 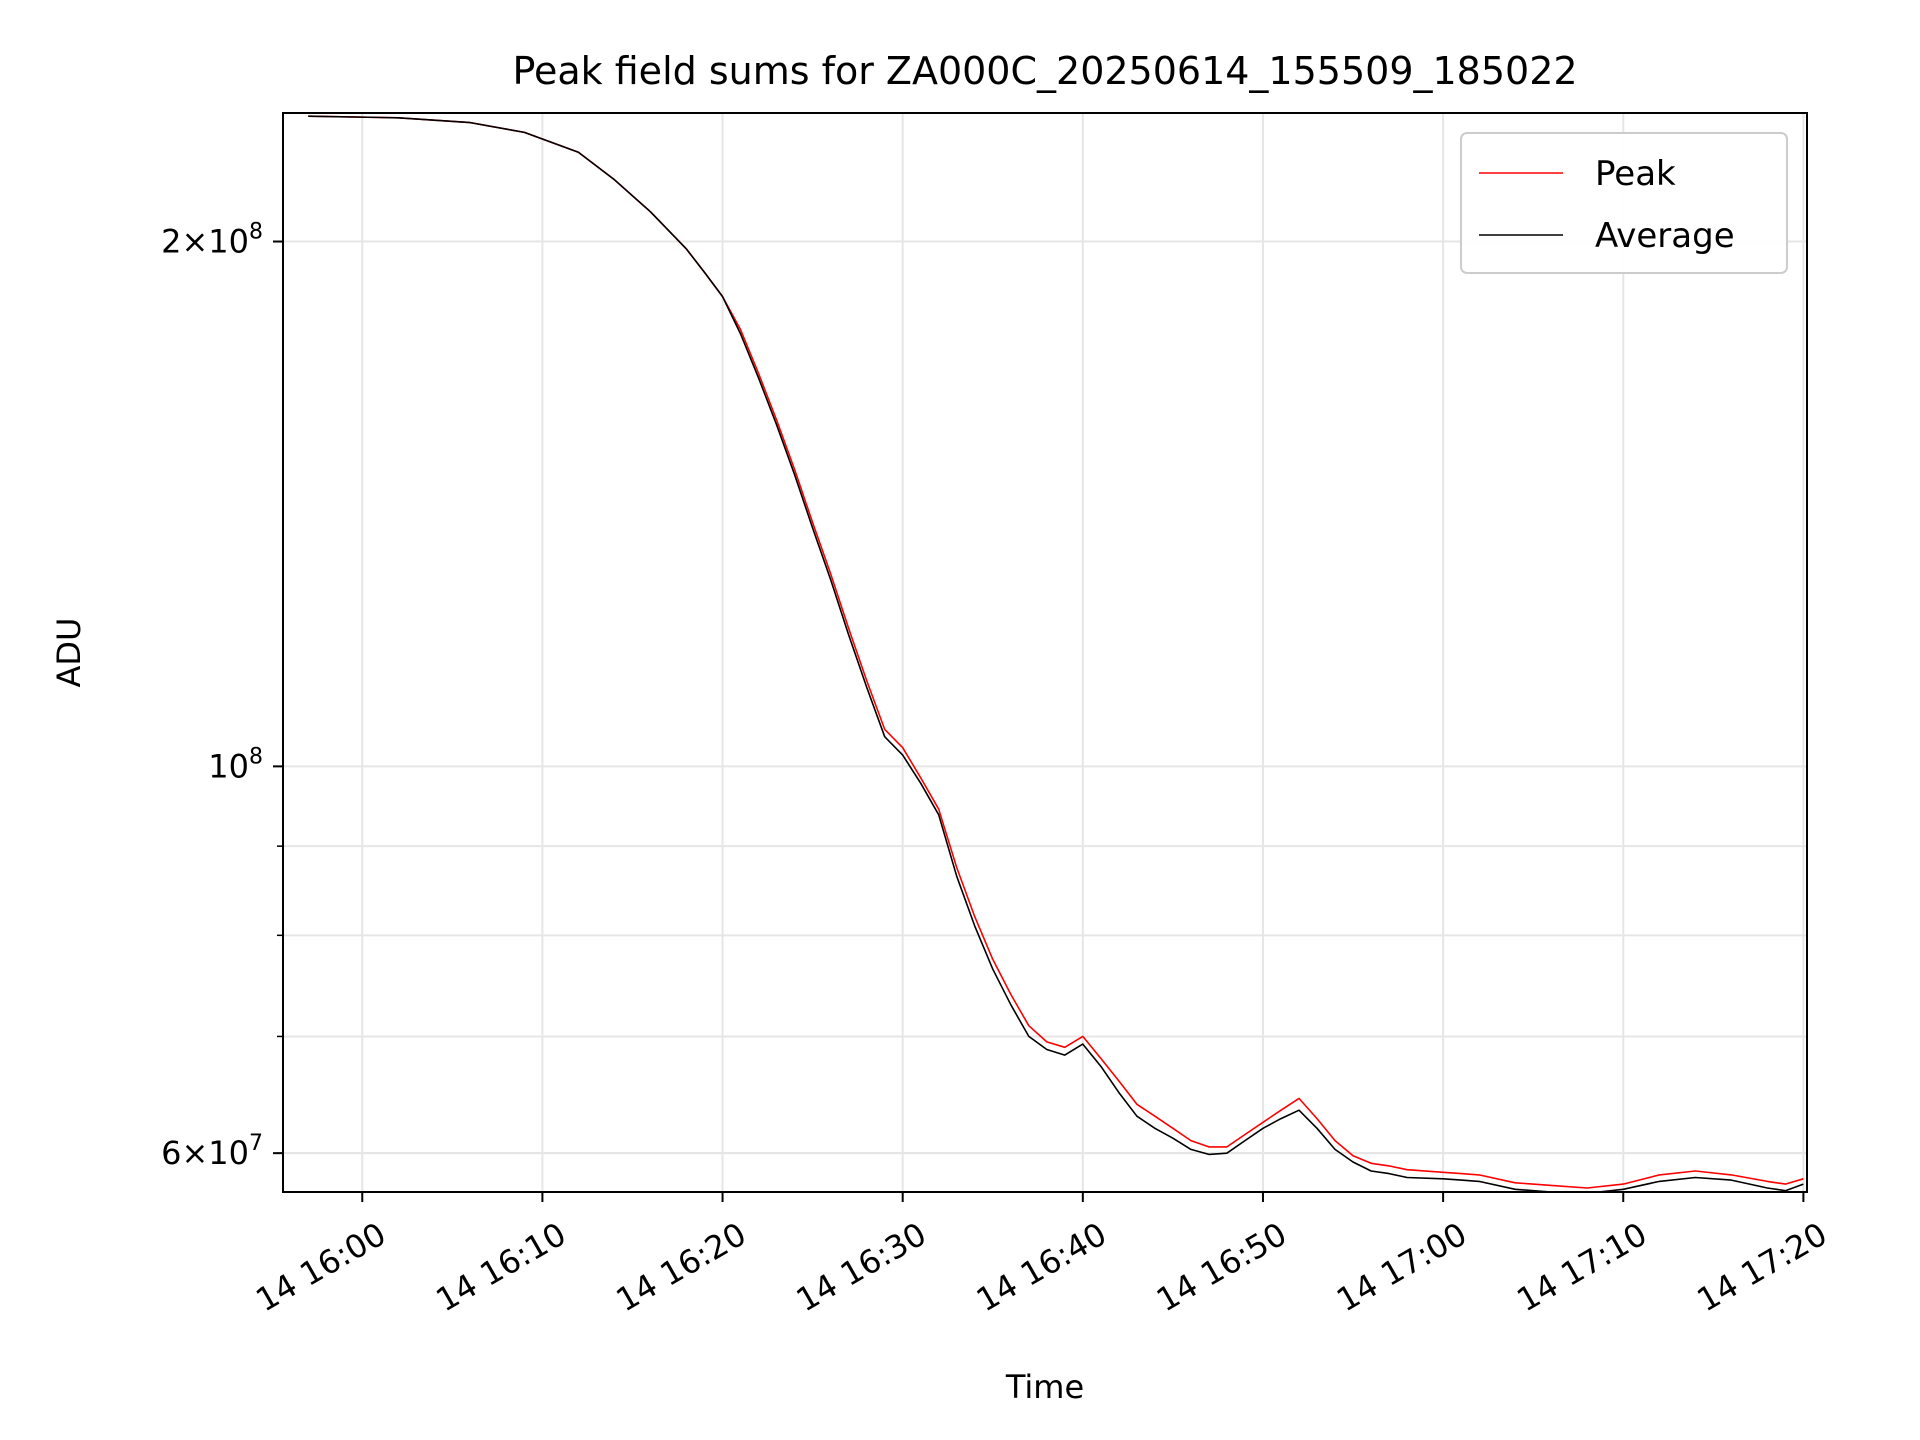 What do you see at coordinates (69, 653) in the screenshot?
I see `y-axis-label: ADU` at bounding box center [69, 653].